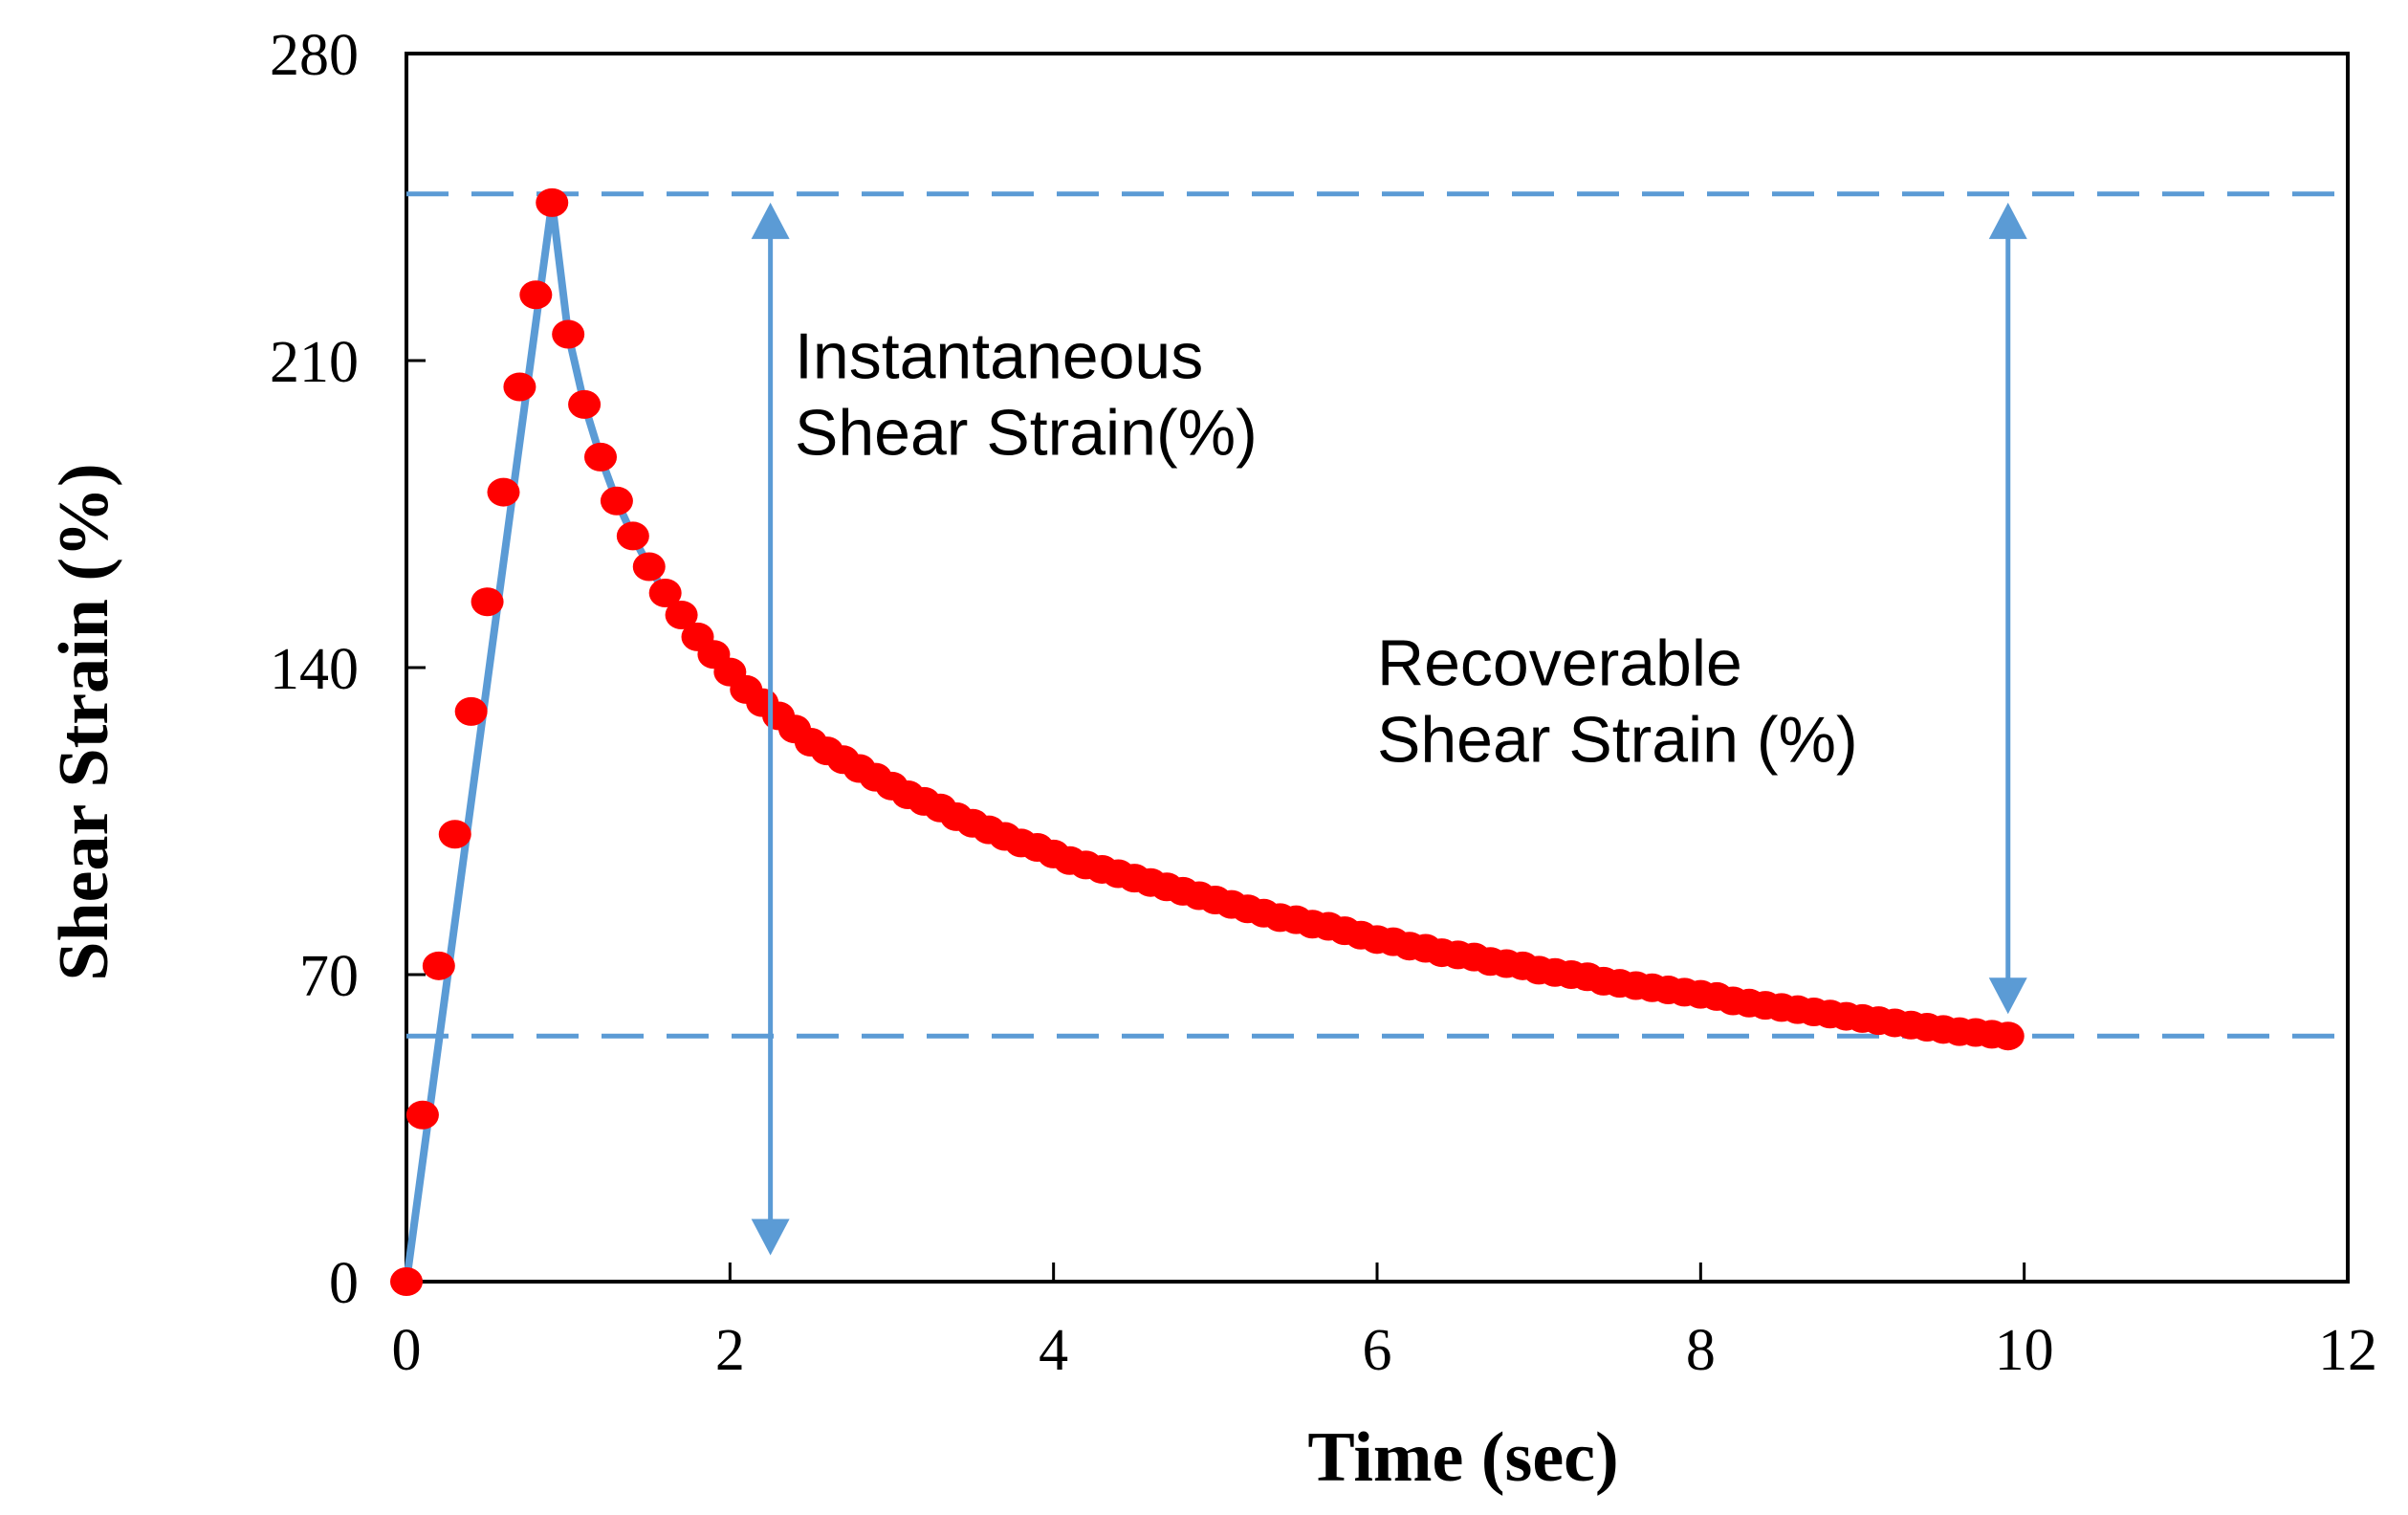  What do you see at coordinates (344, 1283) in the screenshot?
I see `y-tick-label: 0` at bounding box center [344, 1283].